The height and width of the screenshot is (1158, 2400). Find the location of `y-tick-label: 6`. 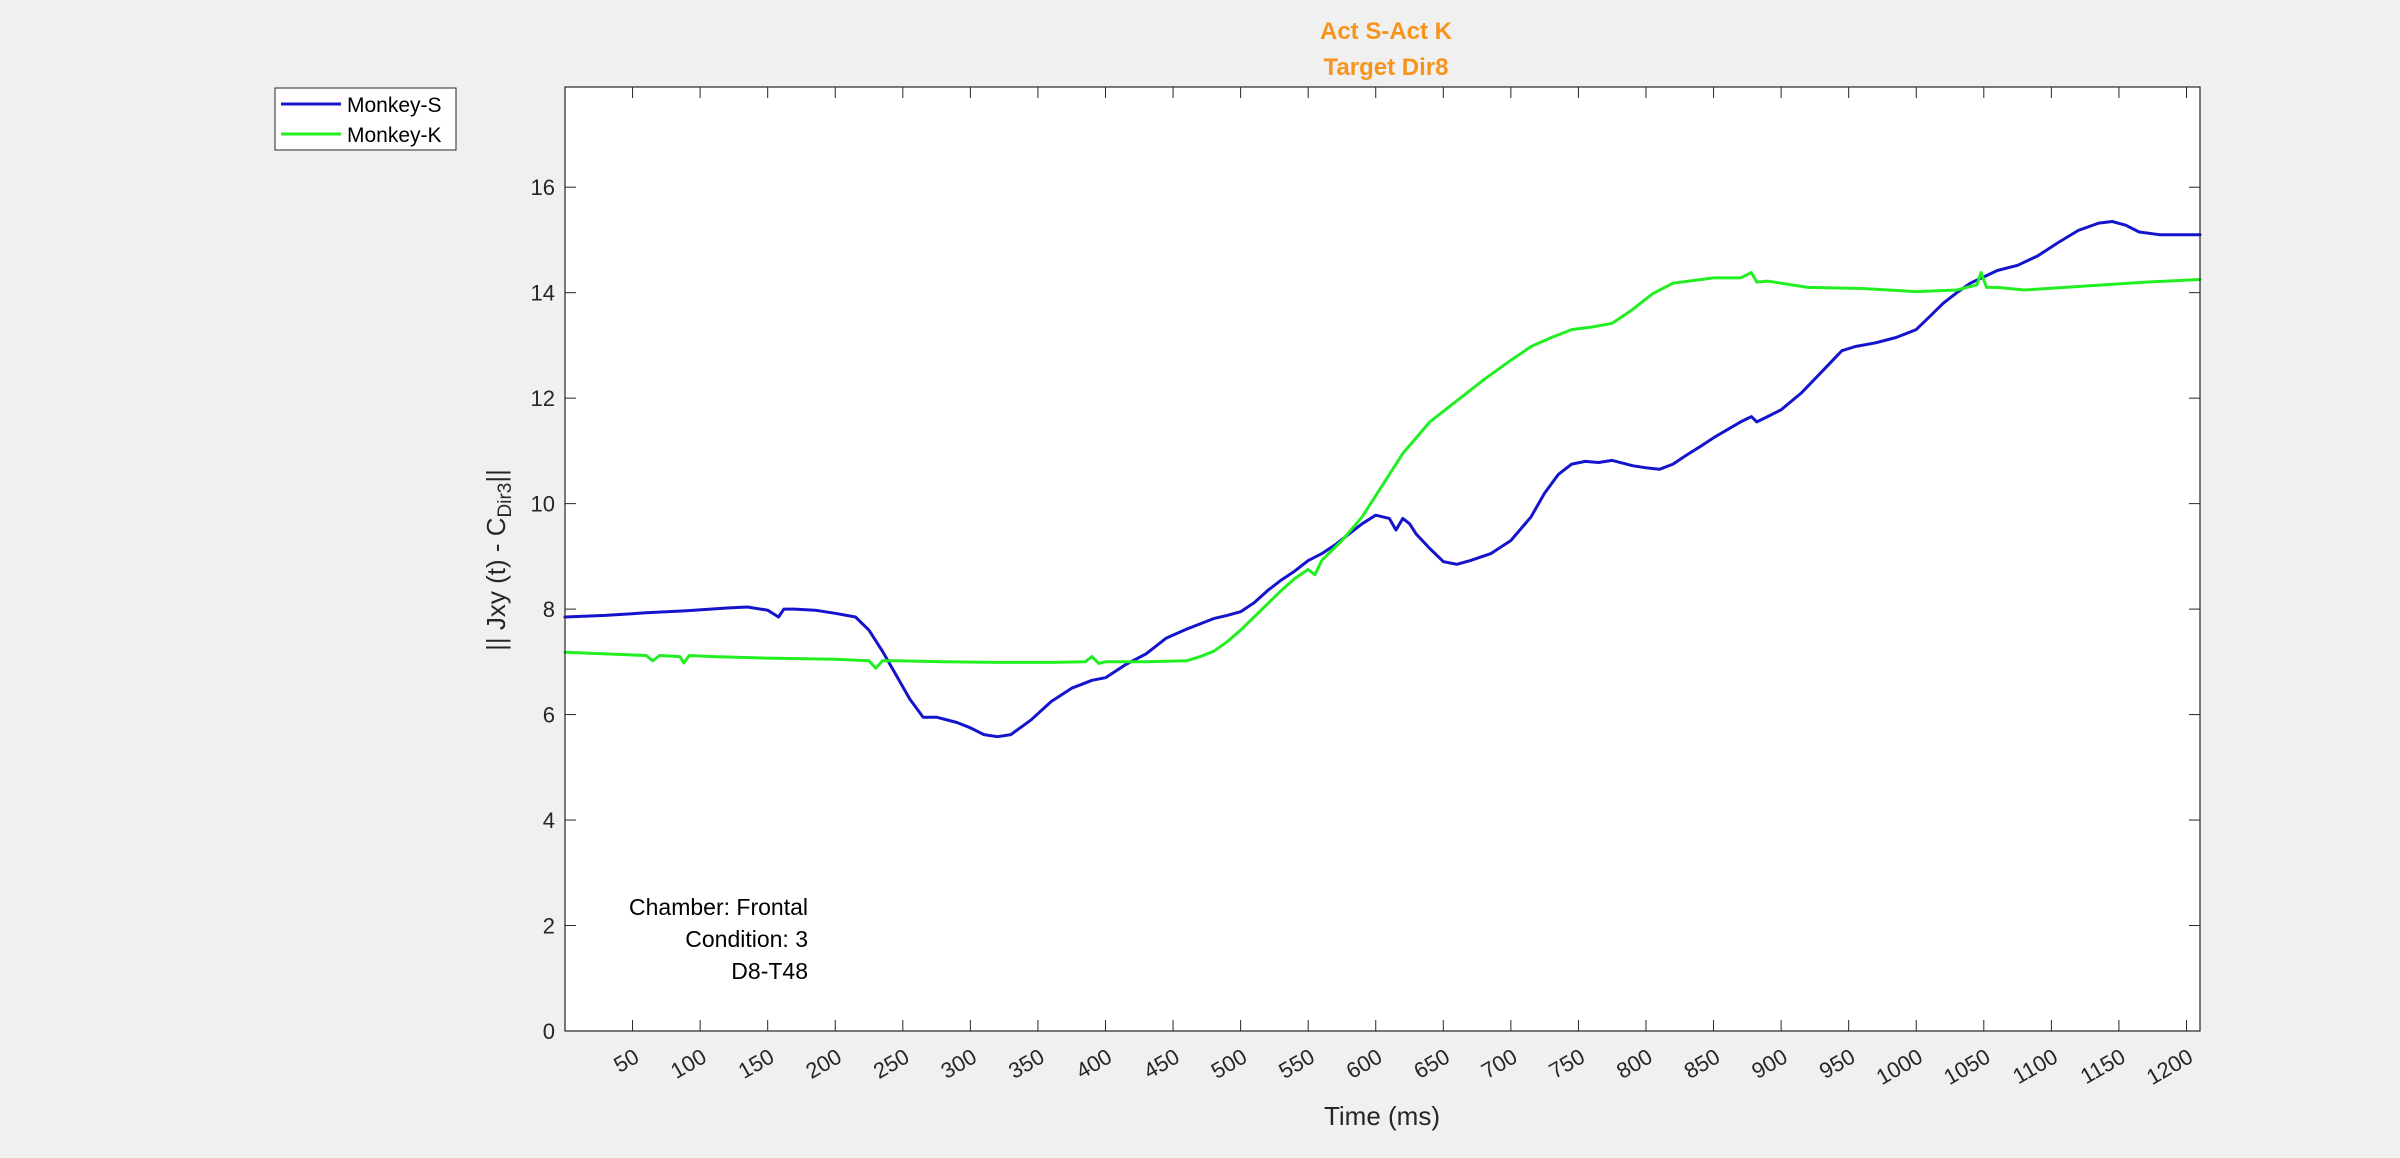

y-tick-label: 6 is located at coordinates (549, 715).